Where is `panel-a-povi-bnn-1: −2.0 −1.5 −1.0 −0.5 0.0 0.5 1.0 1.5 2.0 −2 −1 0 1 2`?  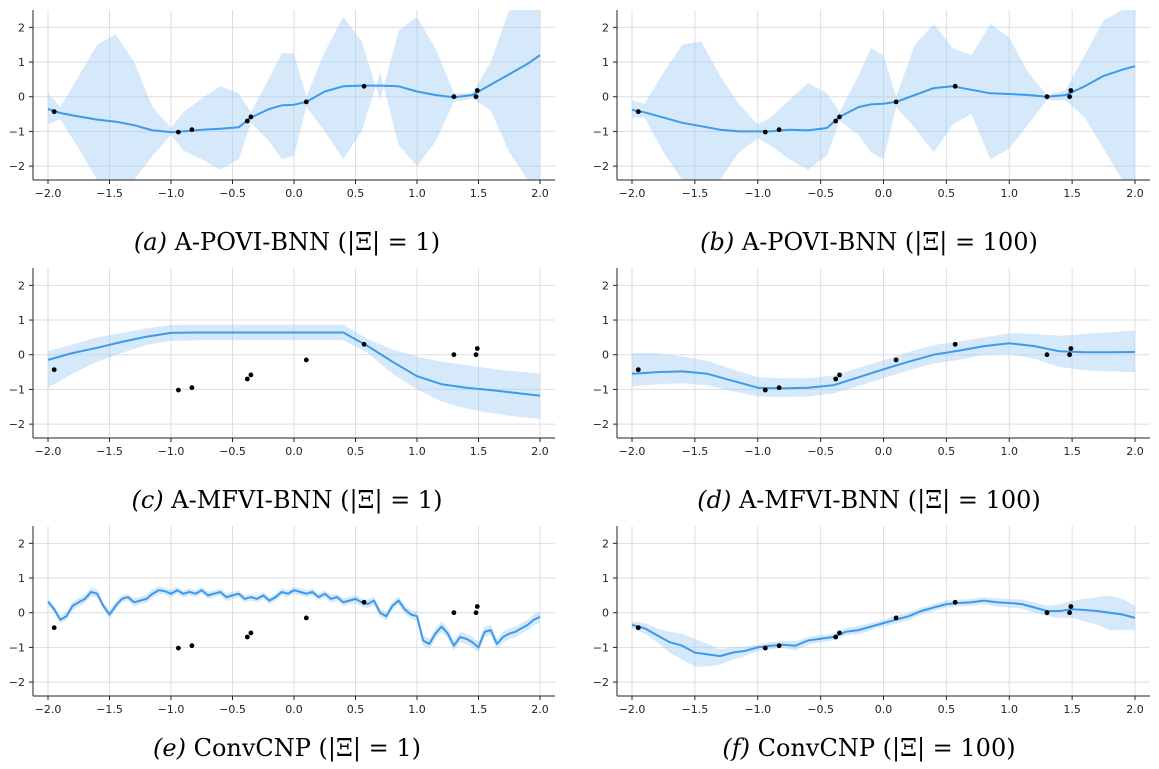
panel-a-povi-bnn-1: −2.0 −1.5 −1.0 −0.5 0.0 0.5 1.0 1.5 2.0 −2 −1 0 1 2 is located at coordinates (282, 105).